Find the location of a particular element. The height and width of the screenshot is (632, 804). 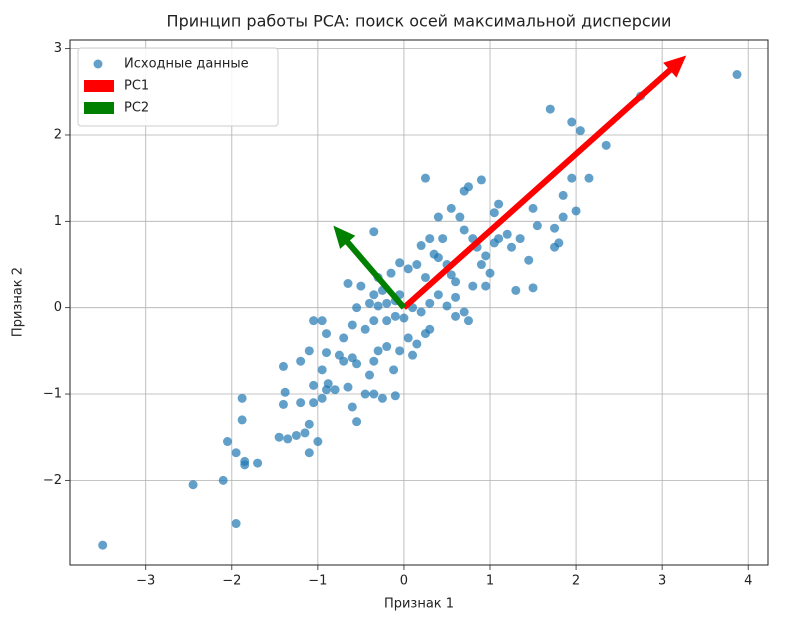

x-tick-label: 0 is located at coordinates (404, 581).